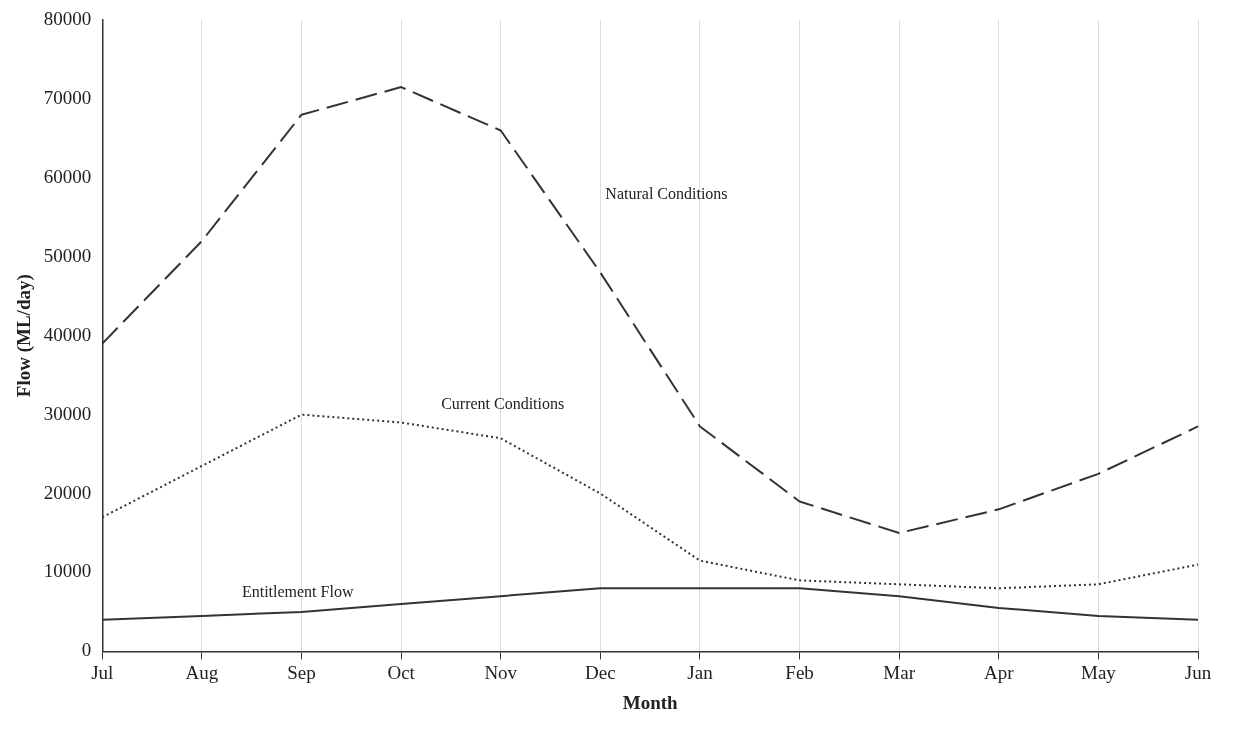  I want to click on y-tick-label: 60000, so click(67, 176).